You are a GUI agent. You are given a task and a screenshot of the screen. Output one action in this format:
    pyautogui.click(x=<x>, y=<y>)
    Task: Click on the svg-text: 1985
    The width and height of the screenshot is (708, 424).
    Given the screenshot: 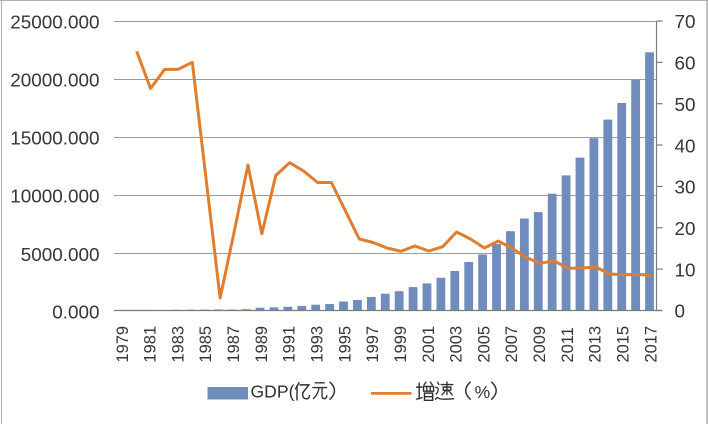 What is the action you would take?
    pyautogui.click(x=206, y=344)
    